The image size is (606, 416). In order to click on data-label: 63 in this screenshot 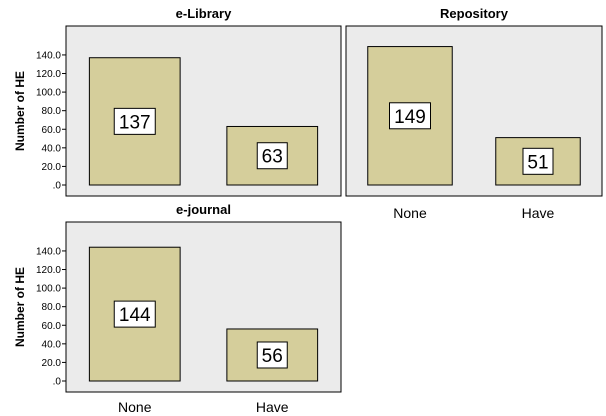, I will do `click(272, 157)`.